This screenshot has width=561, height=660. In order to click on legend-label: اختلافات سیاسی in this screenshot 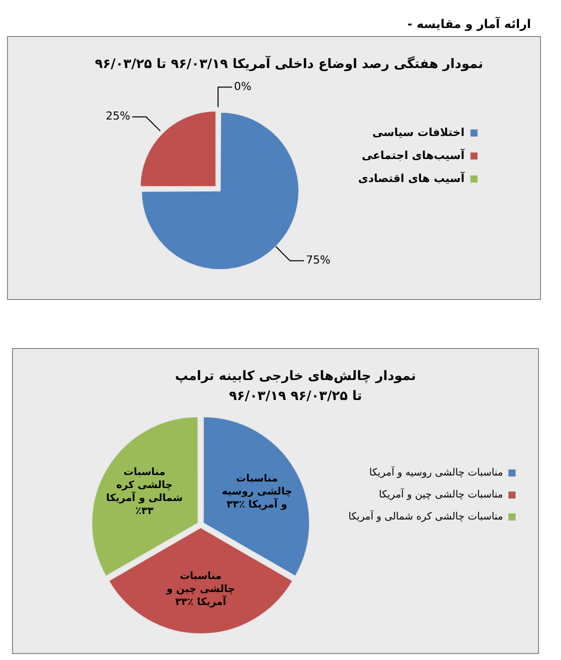, I will do `click(418, 132)`.